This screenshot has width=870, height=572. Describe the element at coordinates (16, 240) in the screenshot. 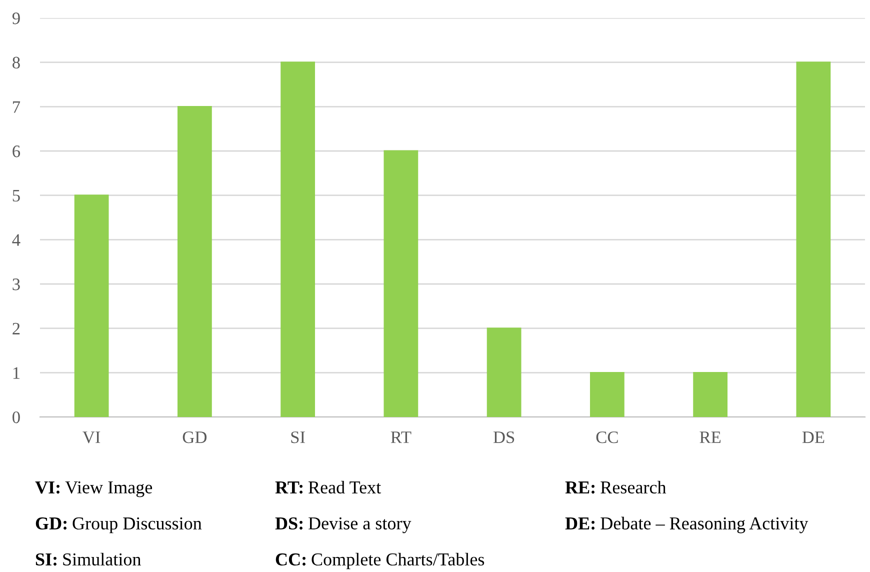

I see `y-tick-label: 4` at that location.